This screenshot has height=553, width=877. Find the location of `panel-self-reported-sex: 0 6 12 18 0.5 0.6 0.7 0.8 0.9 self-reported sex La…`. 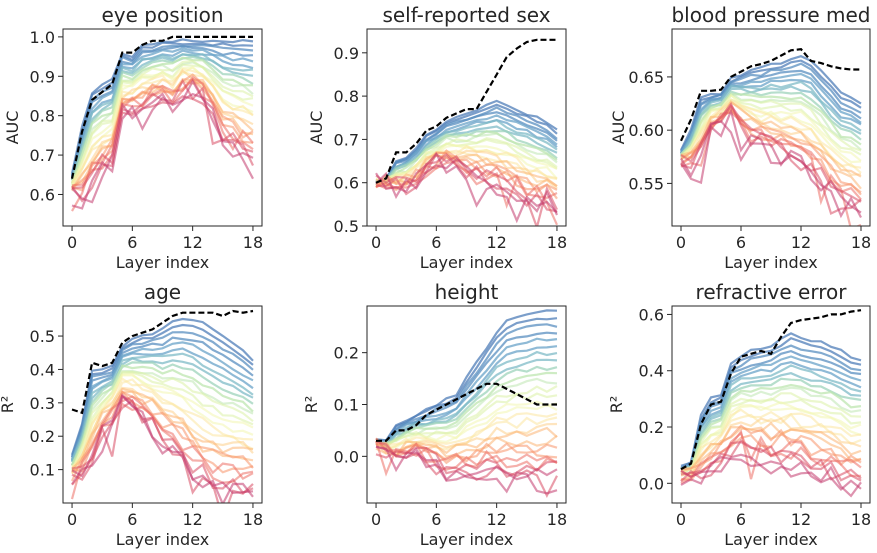

panel-self-reported-sex: 0 6 12 18 0.5 0.6 0.7 0.8 0.9 self-reported sex La… is located at coordinates (437, 137).